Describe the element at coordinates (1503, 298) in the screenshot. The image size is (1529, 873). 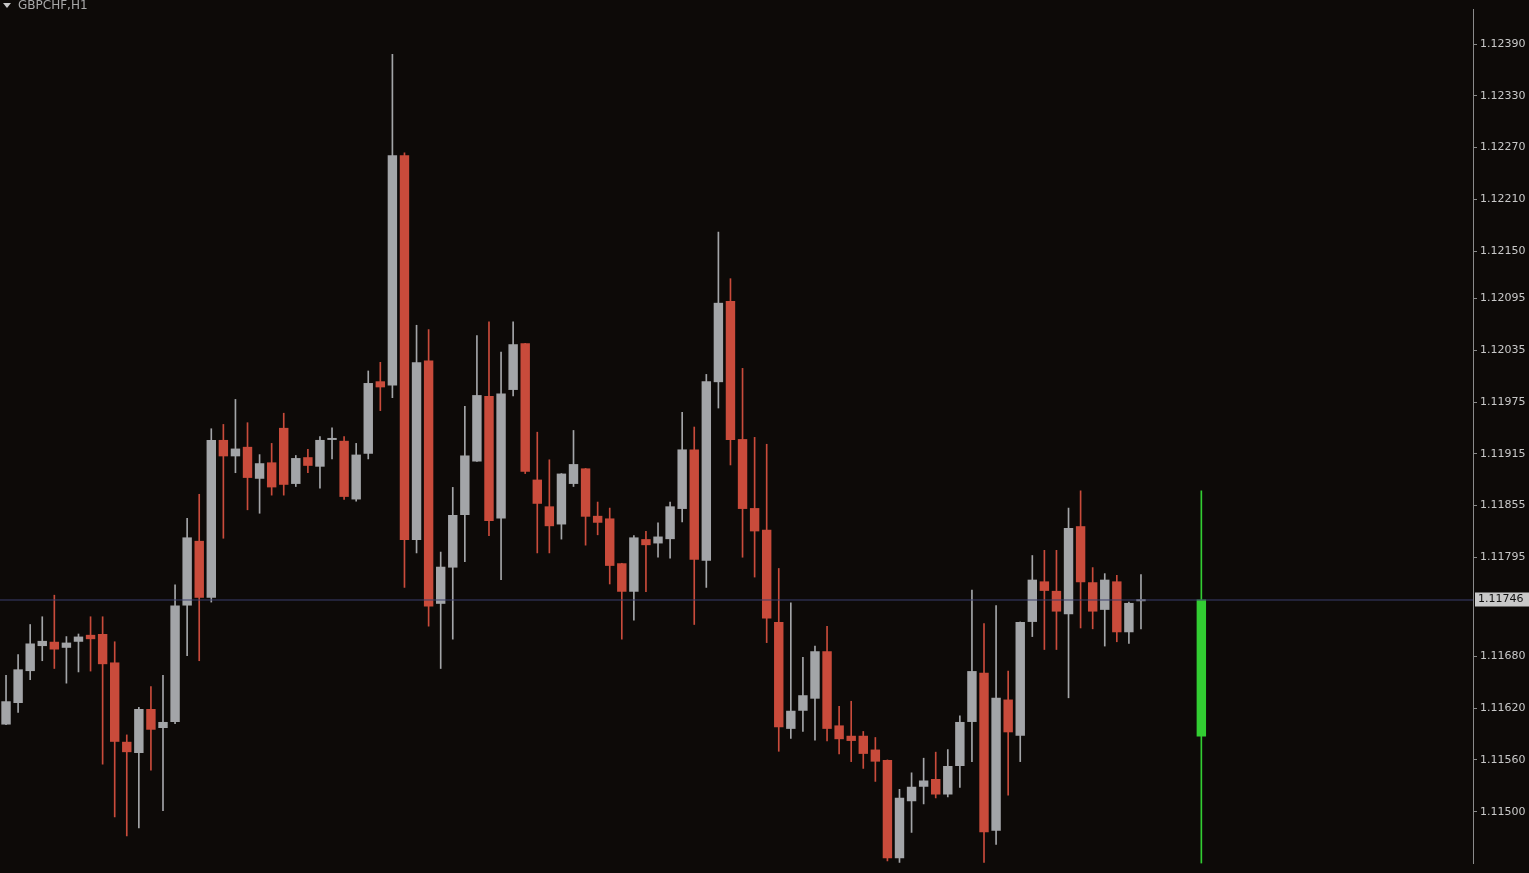
I see `y-tick-label: 1.12095` at that location.